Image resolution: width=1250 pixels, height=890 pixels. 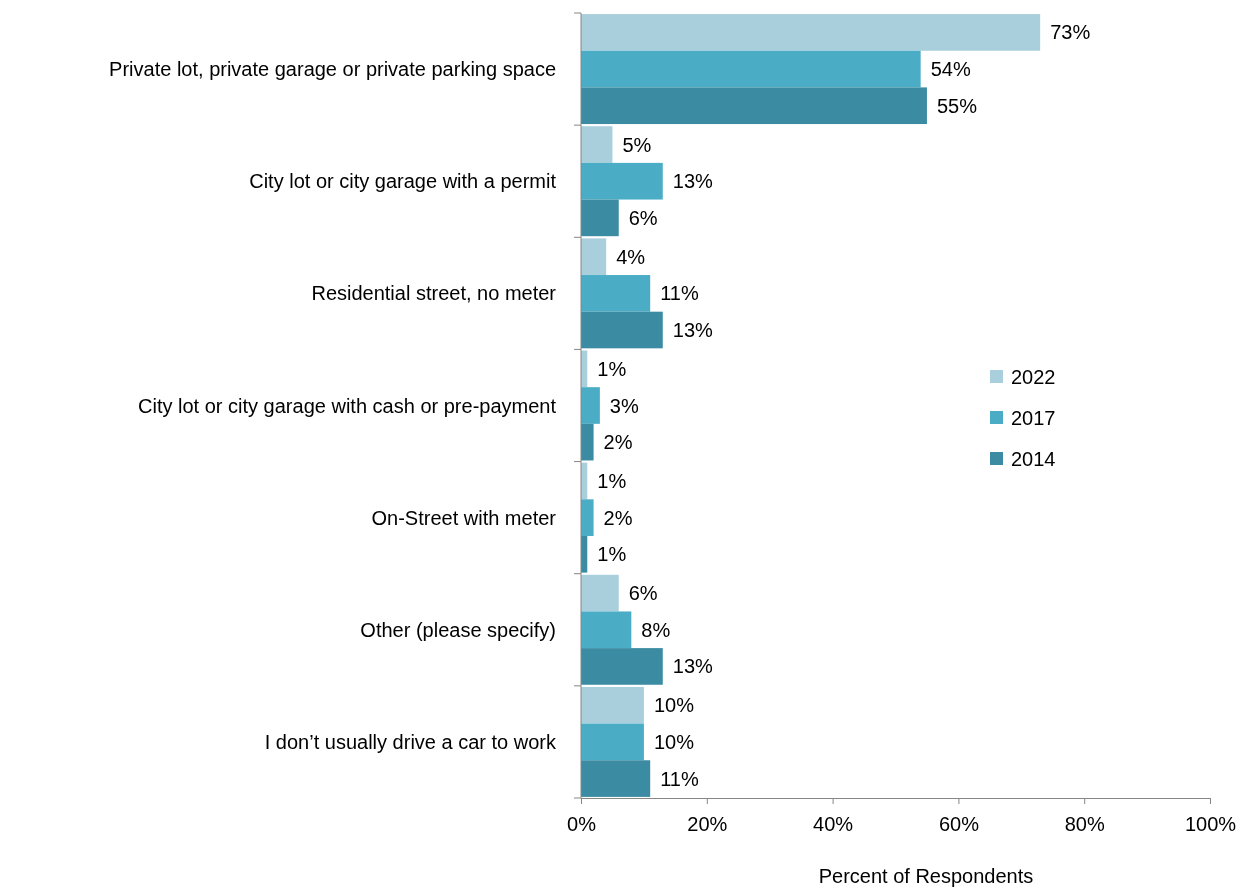 I want to click on data-label: 5%, so click(x=637, y=144).